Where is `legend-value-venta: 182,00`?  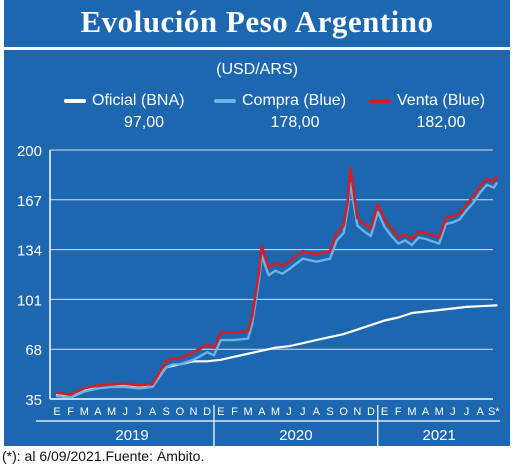
legend-value-venta: 182,00 is located at coordinates (441, 122).